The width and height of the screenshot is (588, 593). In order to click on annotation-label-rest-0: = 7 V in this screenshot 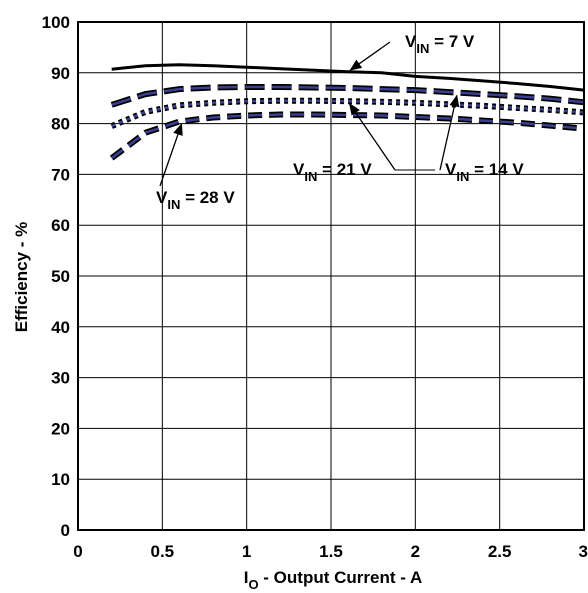, I will do `click(452, 41)`.